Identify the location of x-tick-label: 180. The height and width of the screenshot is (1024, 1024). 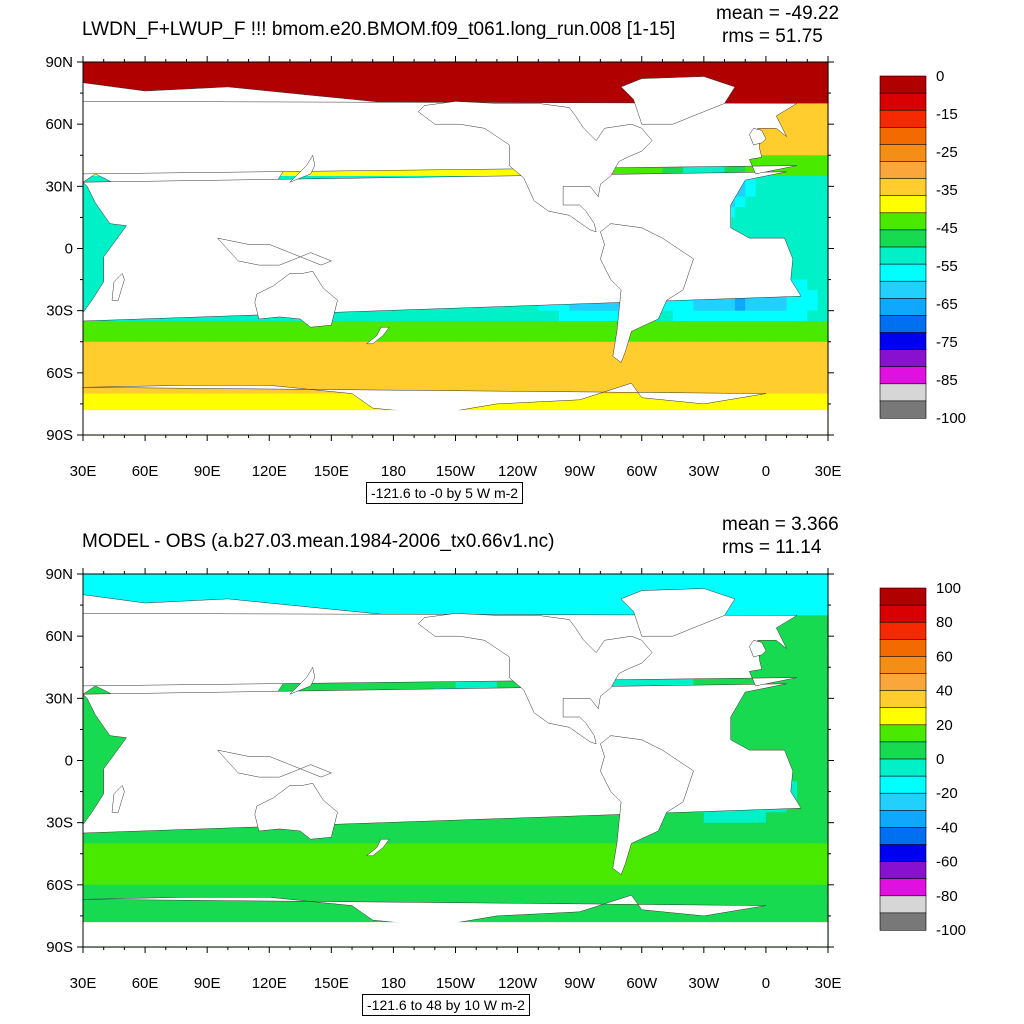
(393, 471).